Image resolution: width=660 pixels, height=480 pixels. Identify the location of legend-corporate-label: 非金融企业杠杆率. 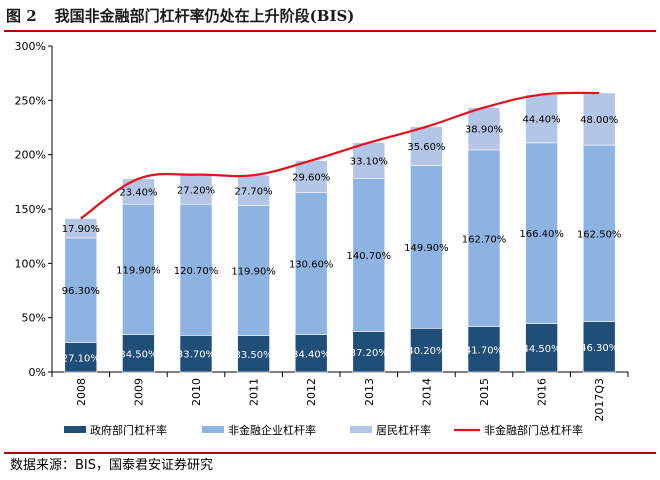
(272, 430).